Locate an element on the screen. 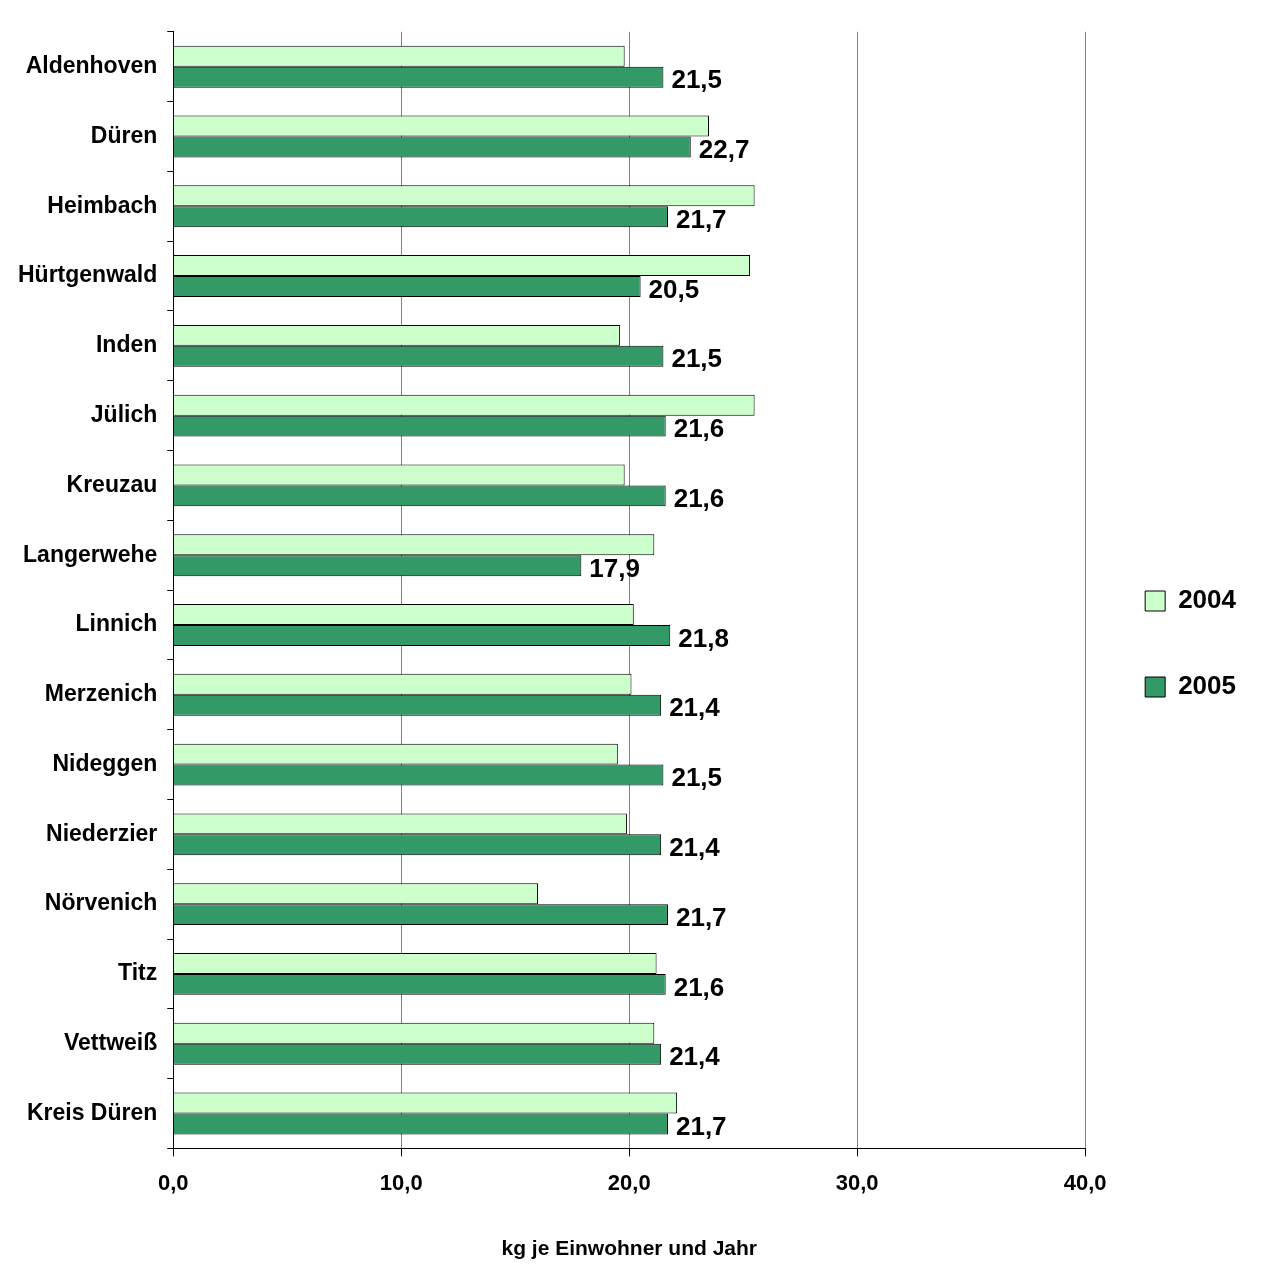 This screenshot has width=1284, height=1274. y-tick-label: Jülich is located at coordinates (124, 413).